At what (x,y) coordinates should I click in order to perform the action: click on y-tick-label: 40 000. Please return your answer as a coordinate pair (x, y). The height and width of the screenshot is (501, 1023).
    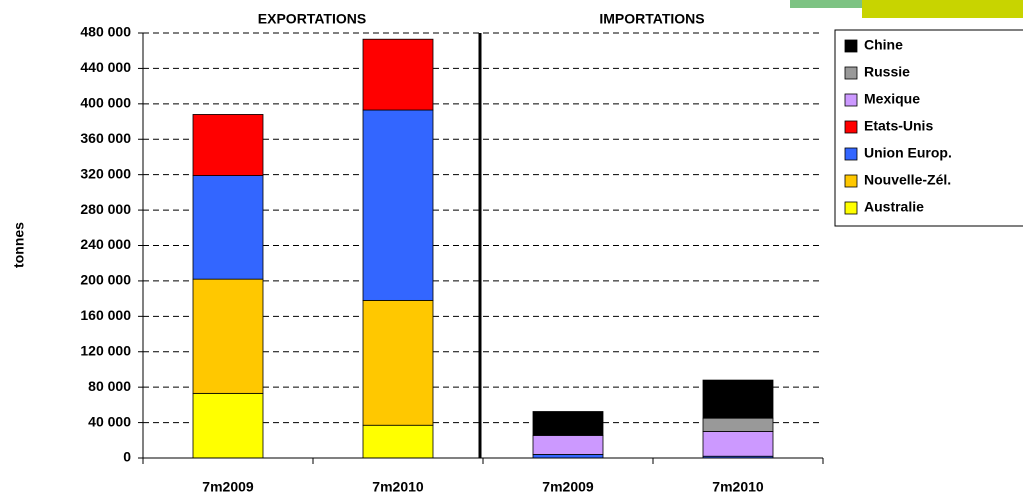
    Looking at the image, I should click on (109, 421).